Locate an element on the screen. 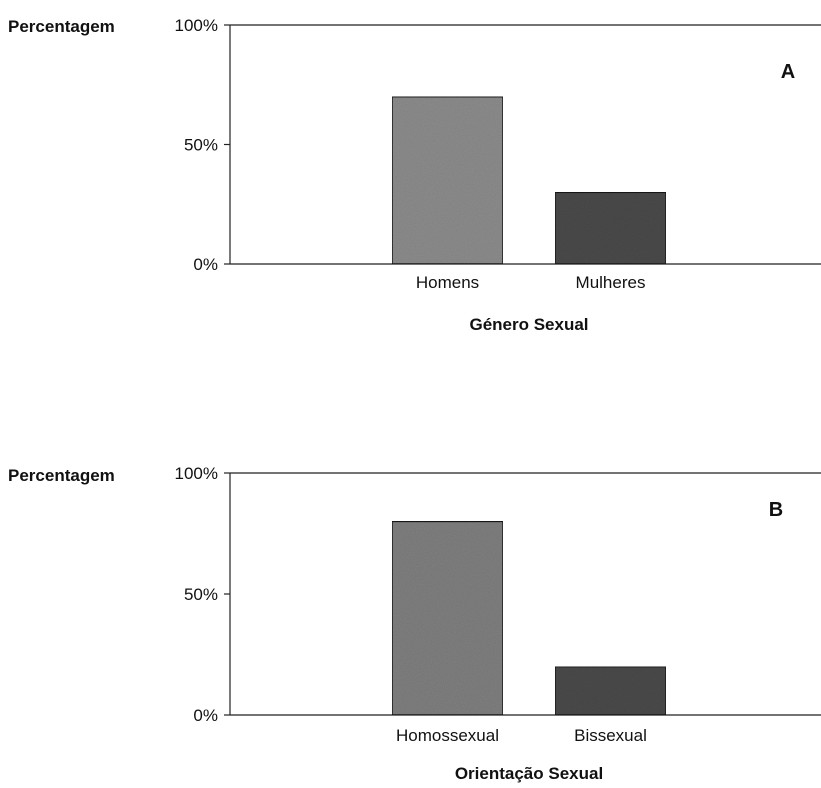  x-axis-title: Orientação Sexual is located at coordinates (529, 773).